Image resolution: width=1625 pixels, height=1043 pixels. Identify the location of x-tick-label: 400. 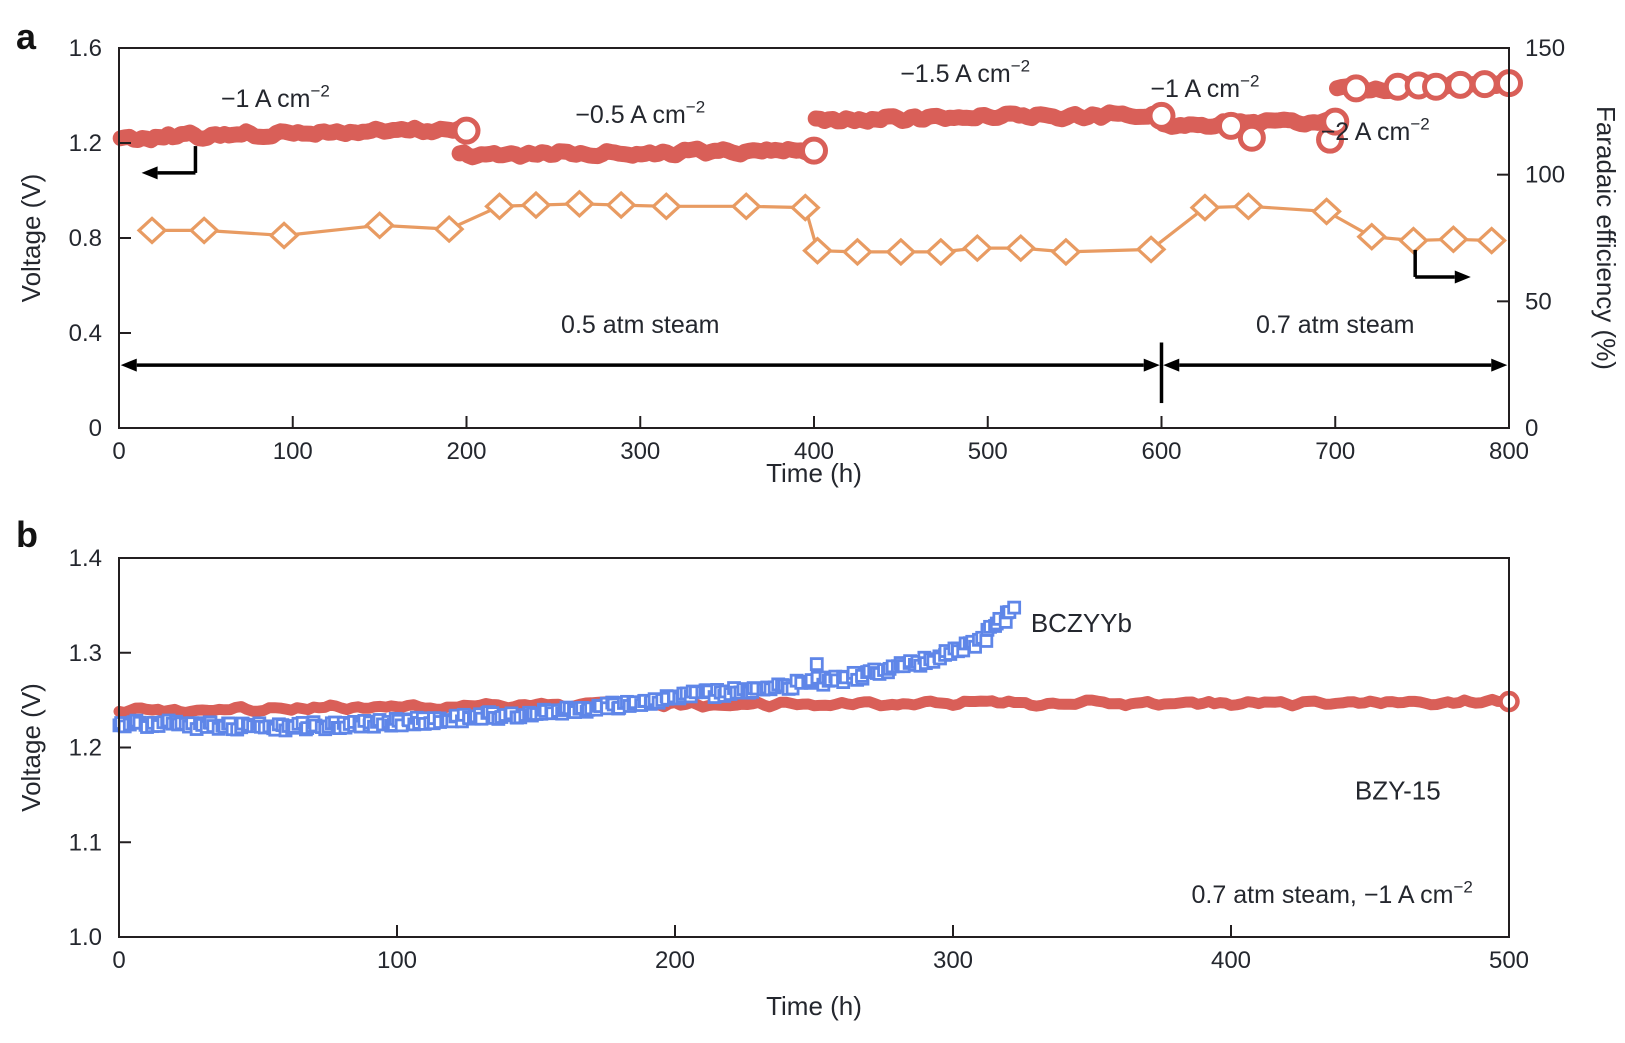
(814, 451).